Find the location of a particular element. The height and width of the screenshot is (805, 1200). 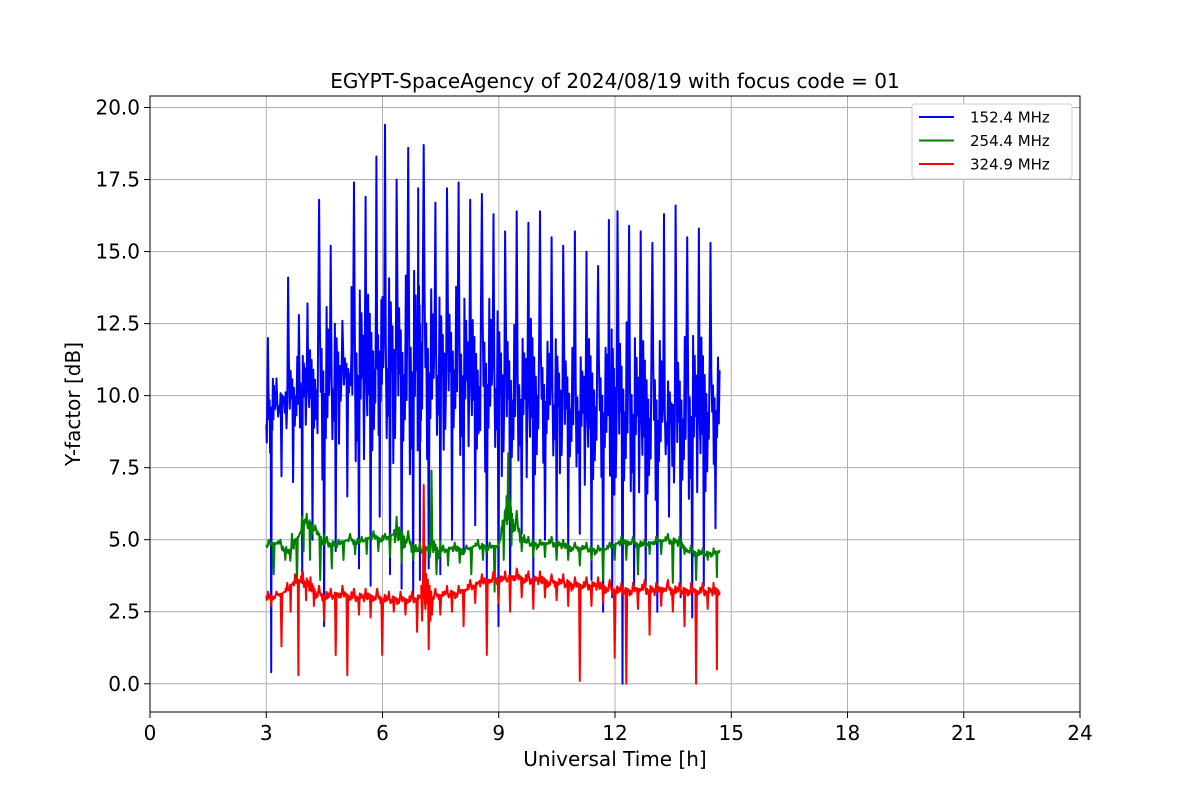

y-tick-label: 7.5 is located at coordinates (124, 468).